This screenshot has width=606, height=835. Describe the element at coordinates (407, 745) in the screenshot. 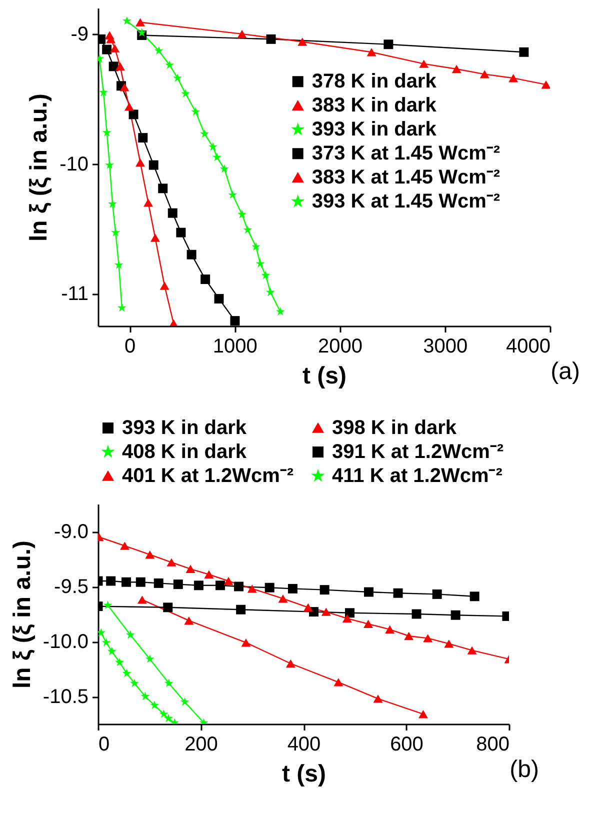

I see `x-tick-label: 600` at that location.